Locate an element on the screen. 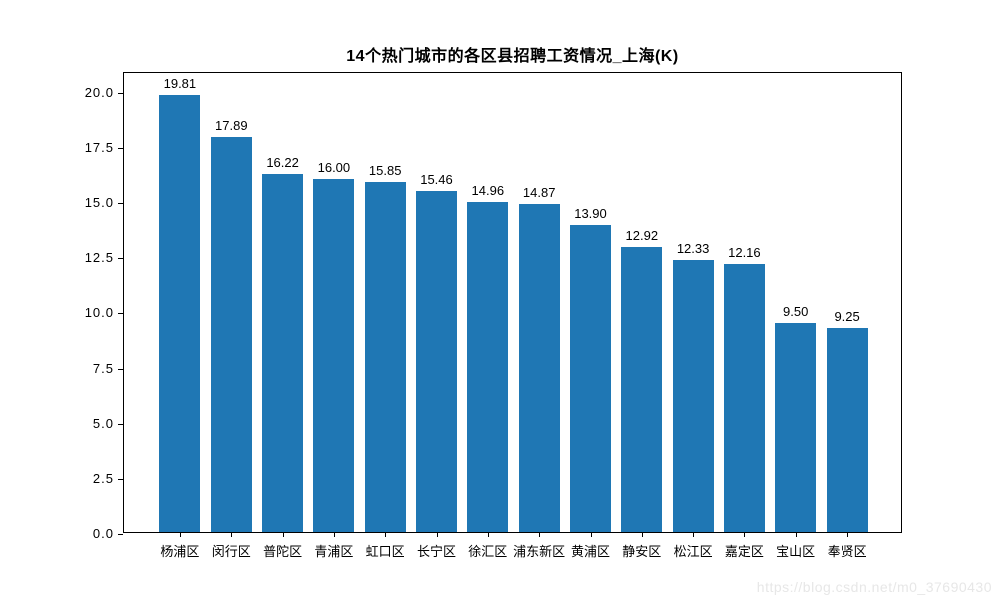  bar-value-label: 15.85 is located at coordinates (385, 171).